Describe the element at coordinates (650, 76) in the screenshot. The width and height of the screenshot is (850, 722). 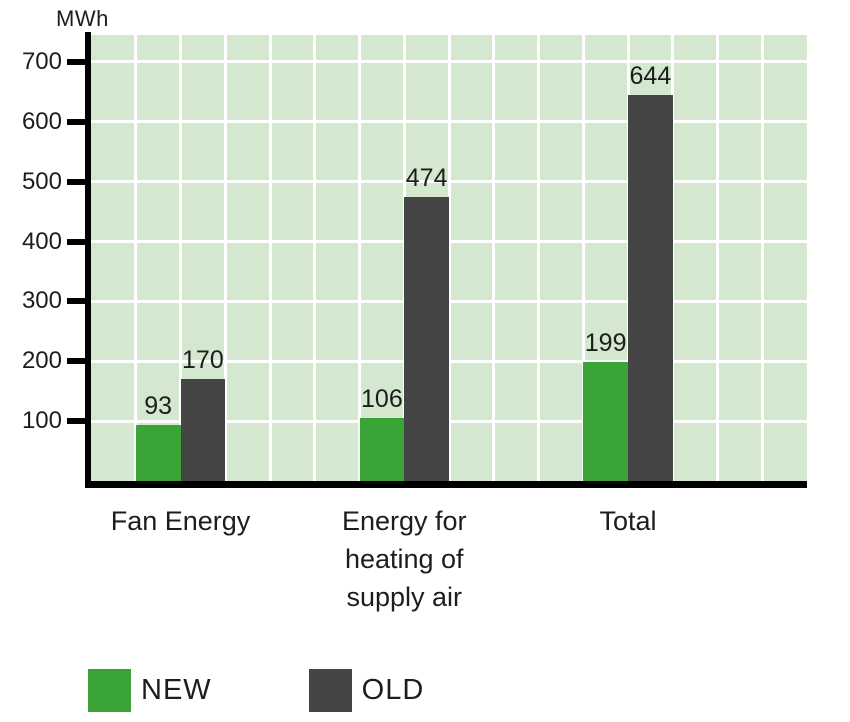
I see `bar-value-label: 644` at that location.